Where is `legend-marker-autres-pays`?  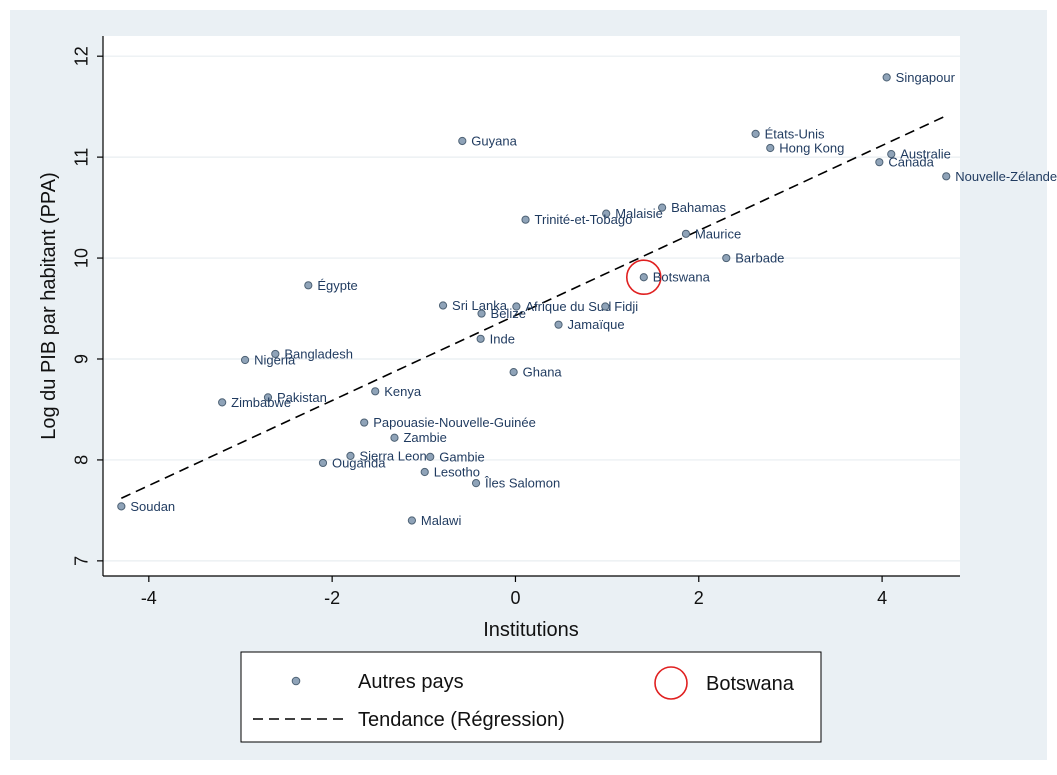
legend-marker-autres-pays is located at coordinates (296, 681).